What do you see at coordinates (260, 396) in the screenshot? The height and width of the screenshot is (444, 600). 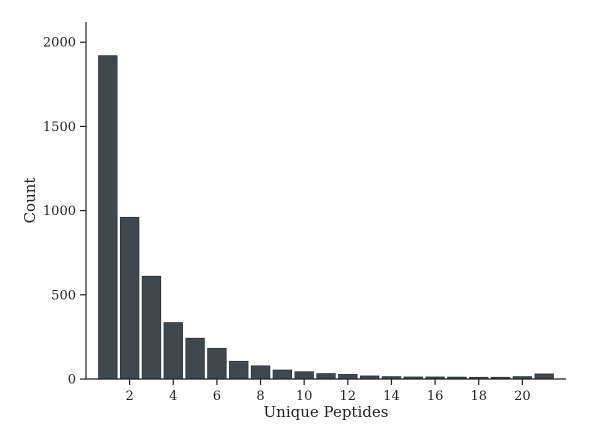 I see `x-tick-label: 8` at bounding box center [260, 396].